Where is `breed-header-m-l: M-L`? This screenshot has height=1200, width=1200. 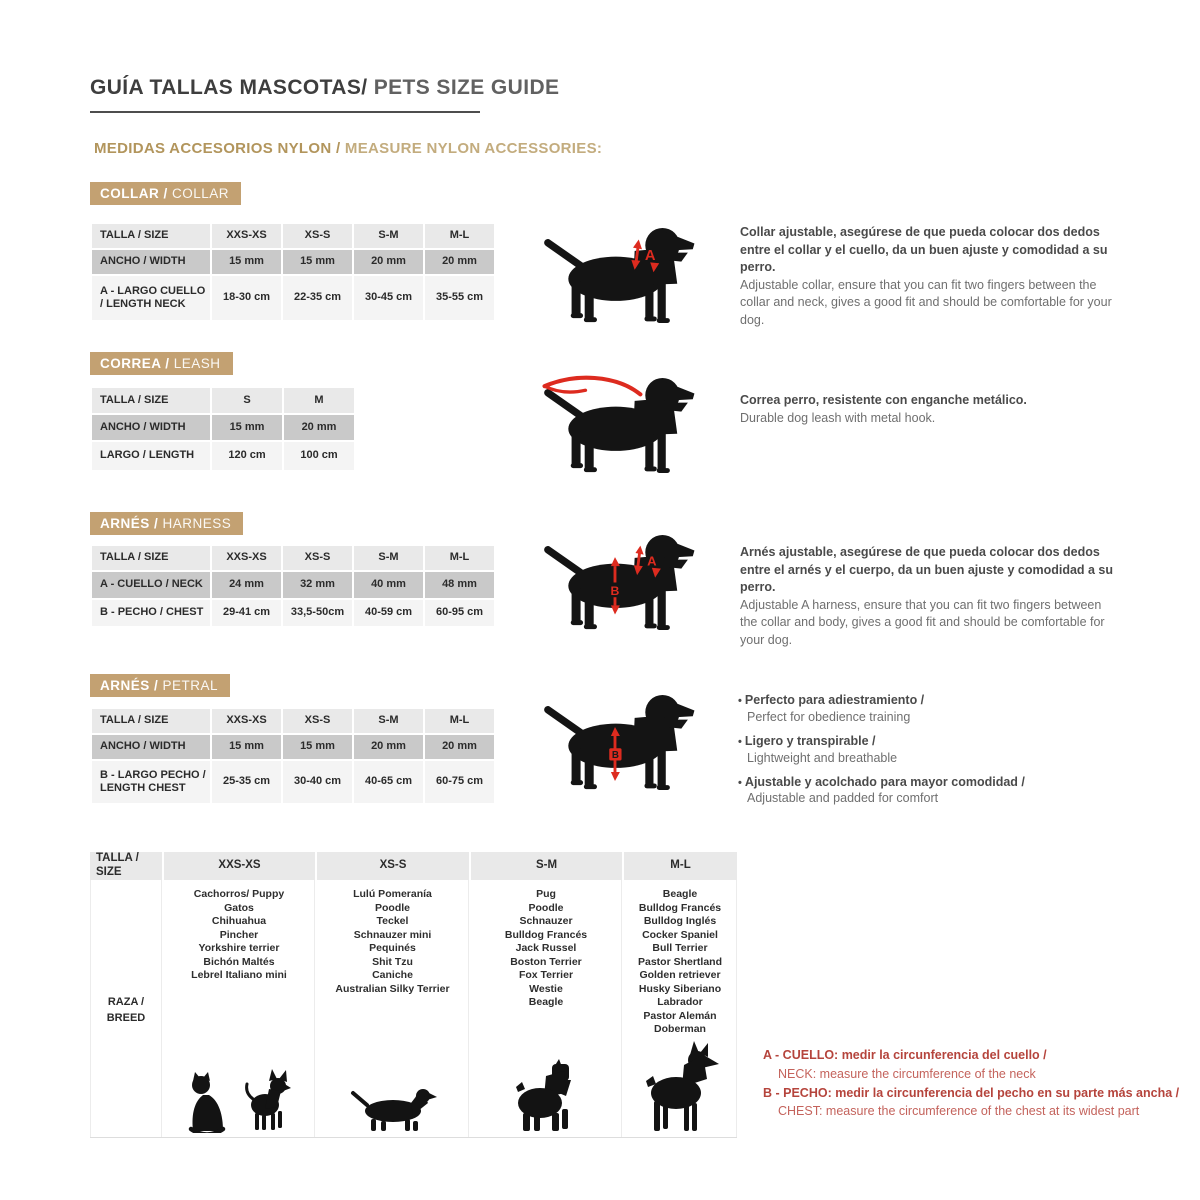
breed-header-m-l: M-L is located at coordinates (680, 866).